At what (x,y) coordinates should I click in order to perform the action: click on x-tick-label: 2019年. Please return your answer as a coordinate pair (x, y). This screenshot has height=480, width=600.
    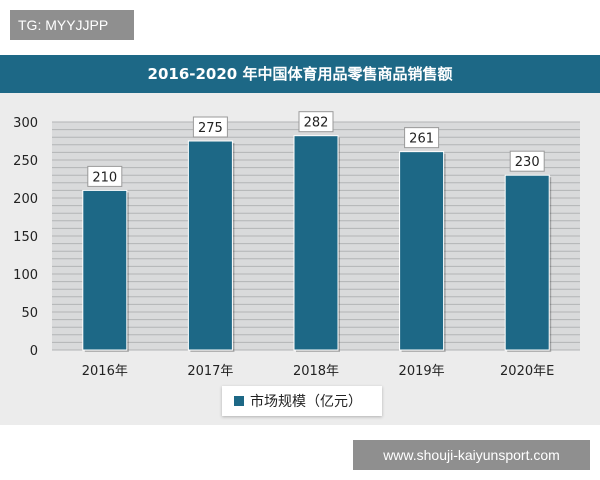
    Looking at the image, I should click on (422, 371).